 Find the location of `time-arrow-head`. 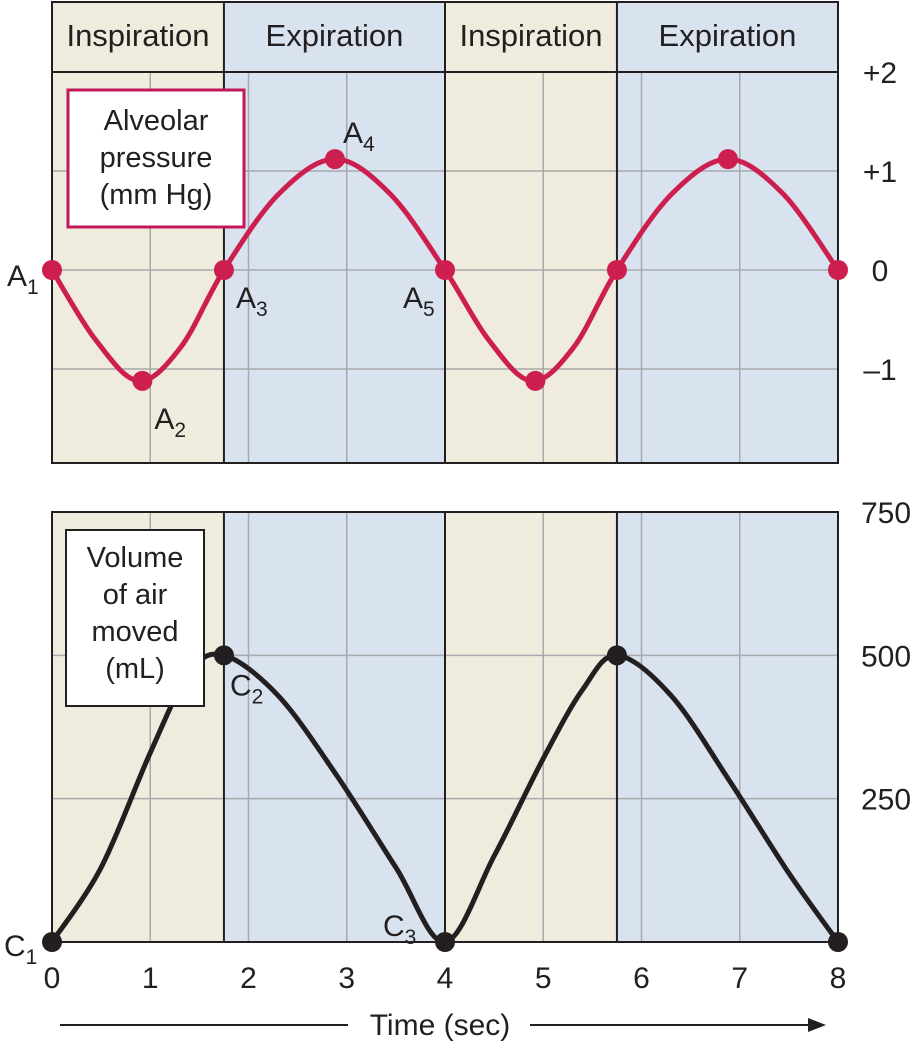

time-arrow-head is located at coordinates (817, 1025).